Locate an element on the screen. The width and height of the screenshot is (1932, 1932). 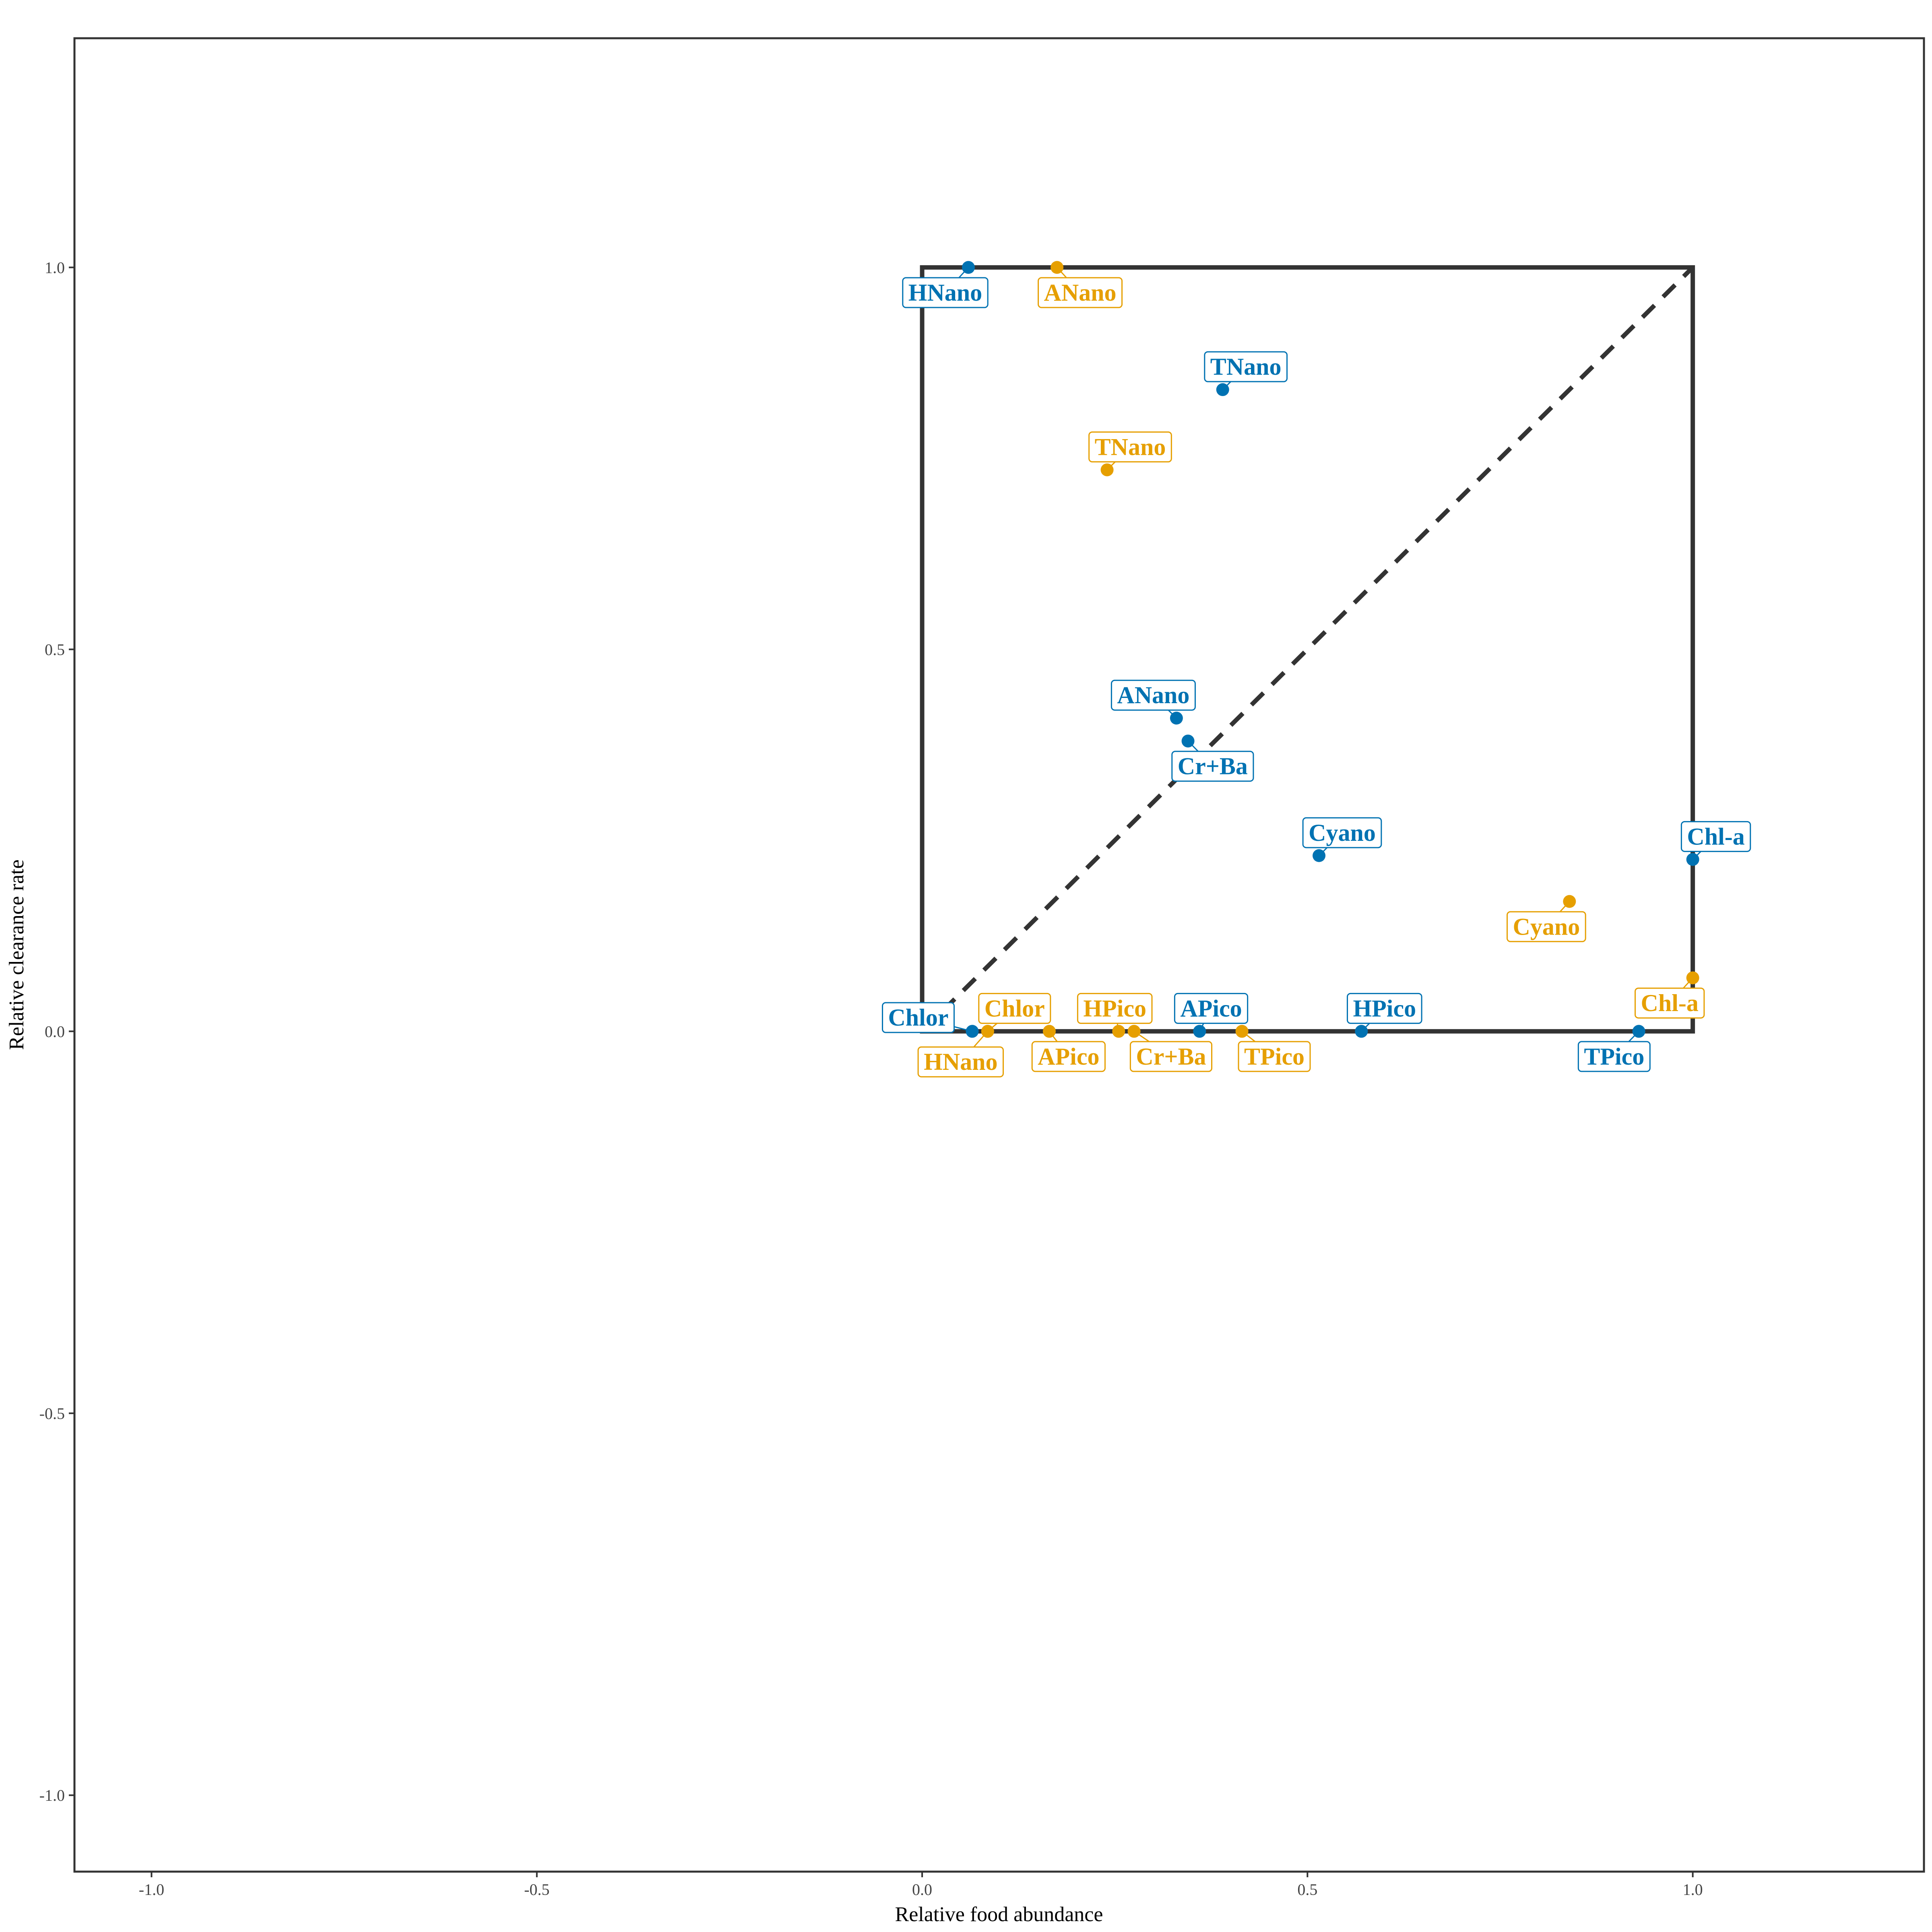
y-tick-label: 0.5 is located at coordinates (55, 649).